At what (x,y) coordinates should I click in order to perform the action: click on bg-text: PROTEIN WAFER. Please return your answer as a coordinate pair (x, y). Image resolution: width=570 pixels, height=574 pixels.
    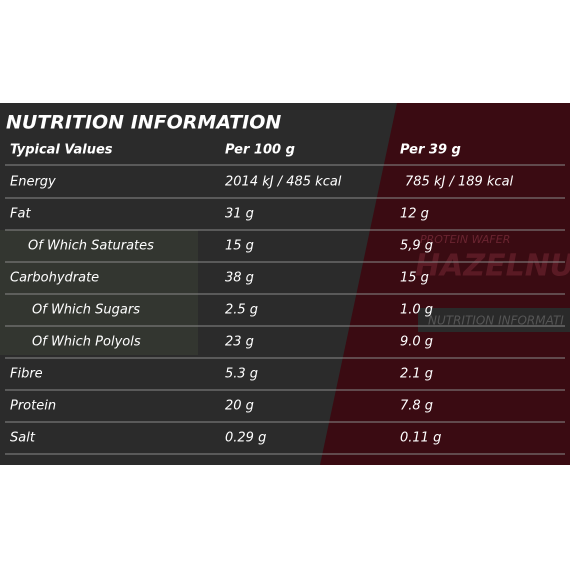
    Looking at the image, I should click on (465, 239).